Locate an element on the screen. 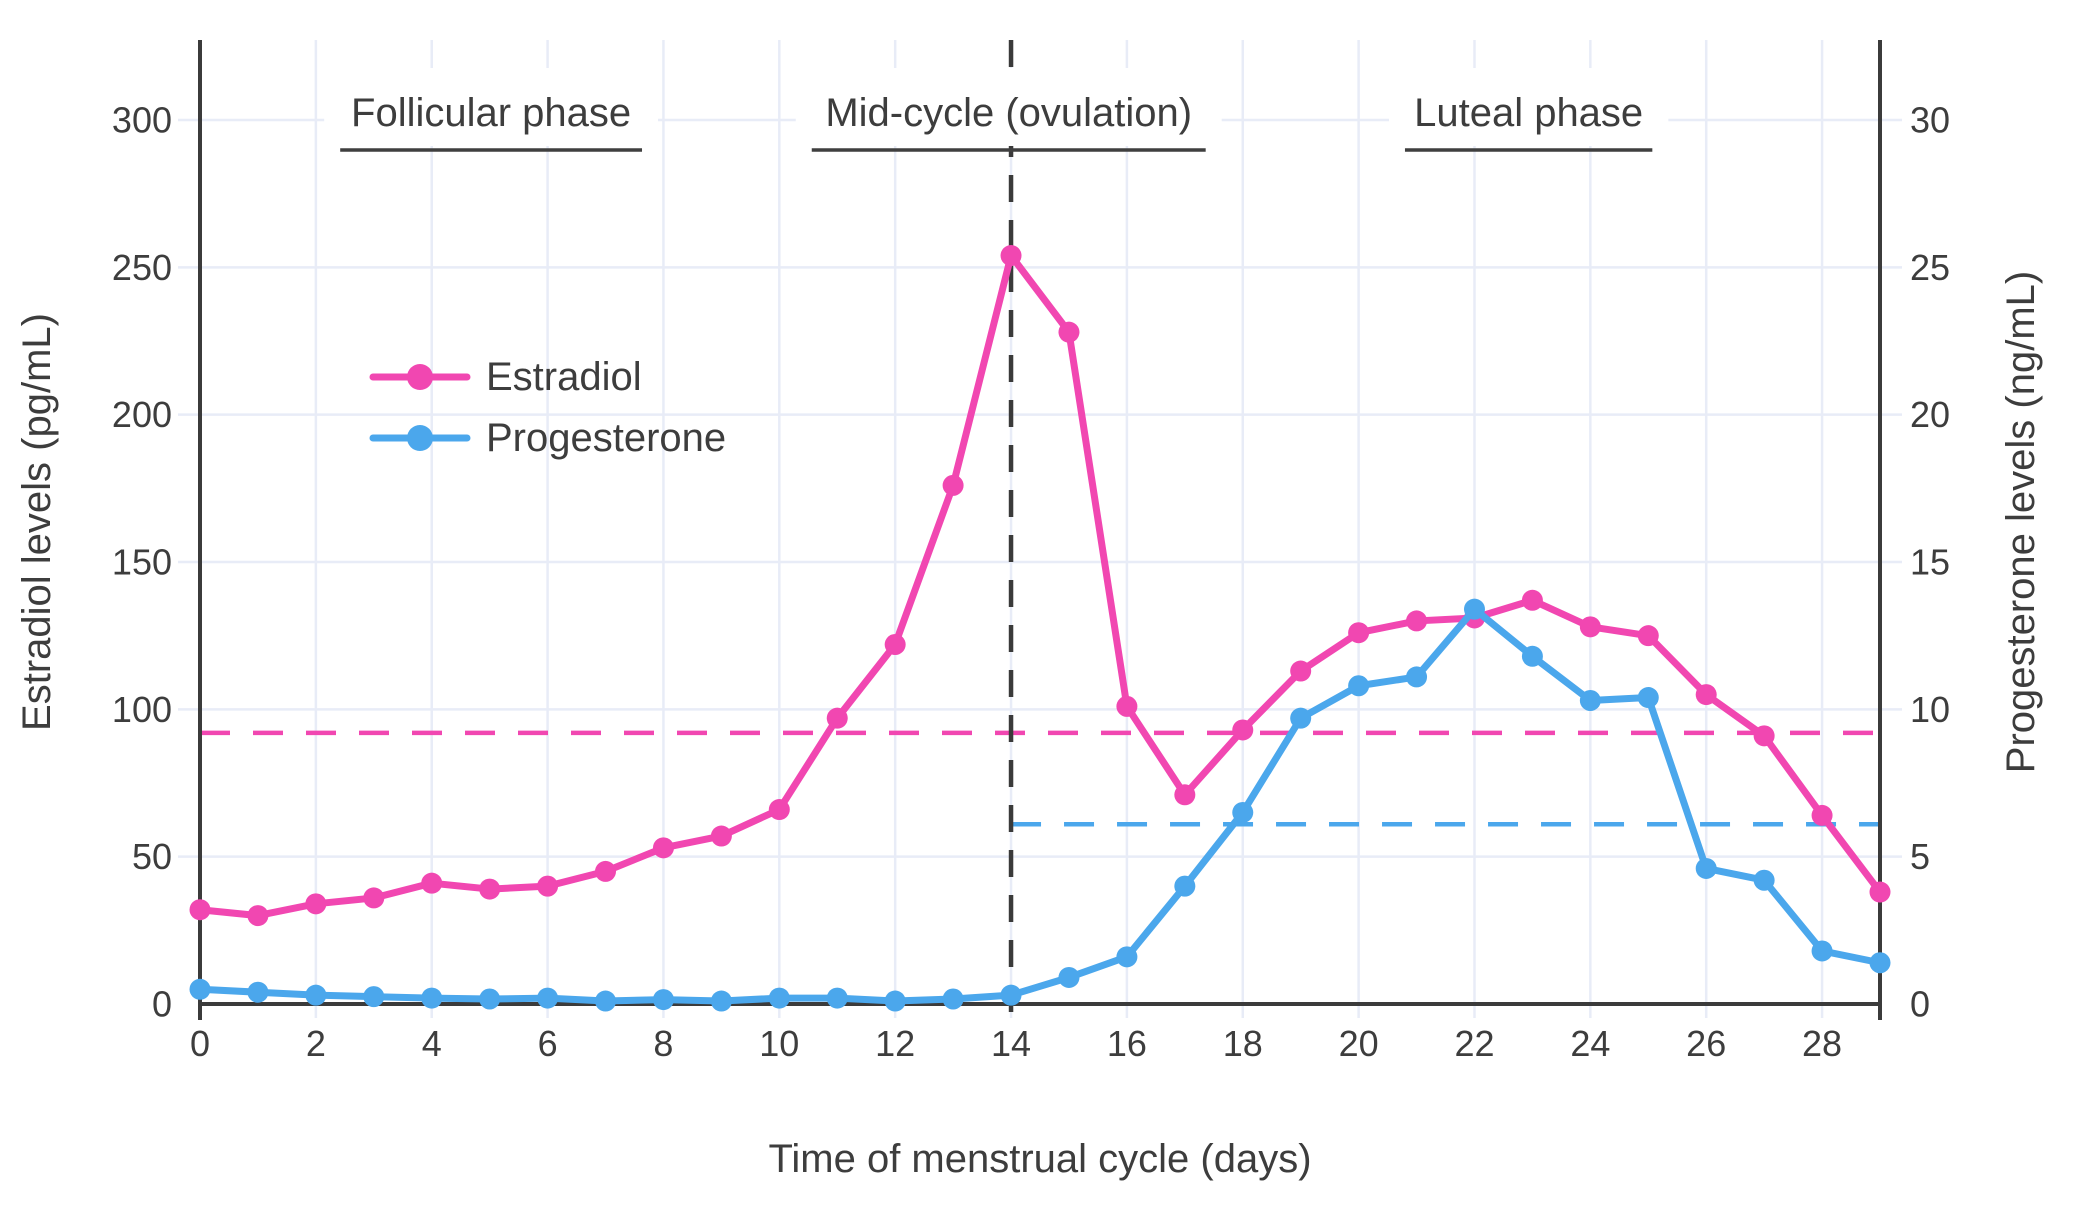 Image resolution: width=2077 pixels, height=1213 pixels. x-tick-label: 0 is located at coordinates (200, 1043).